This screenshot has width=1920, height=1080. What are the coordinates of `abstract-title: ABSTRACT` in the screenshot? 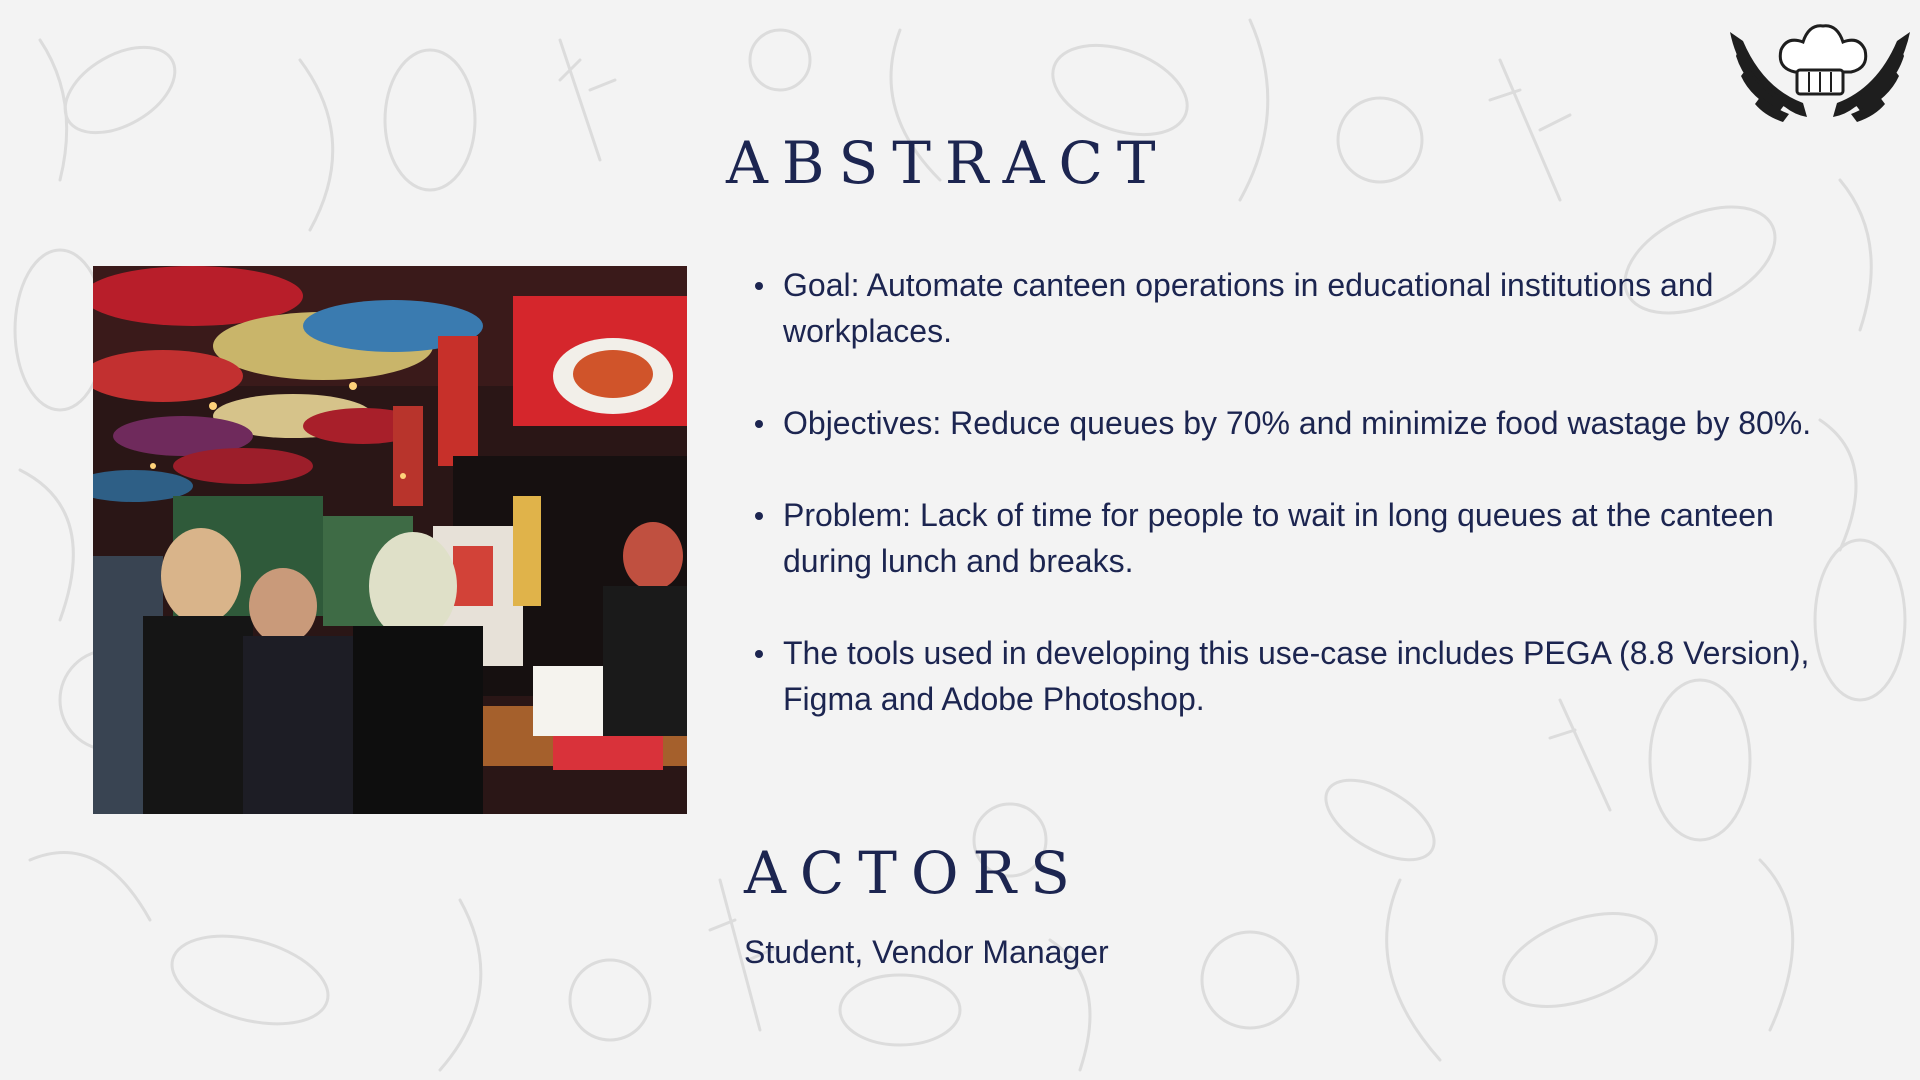 It's located at (948, 163).